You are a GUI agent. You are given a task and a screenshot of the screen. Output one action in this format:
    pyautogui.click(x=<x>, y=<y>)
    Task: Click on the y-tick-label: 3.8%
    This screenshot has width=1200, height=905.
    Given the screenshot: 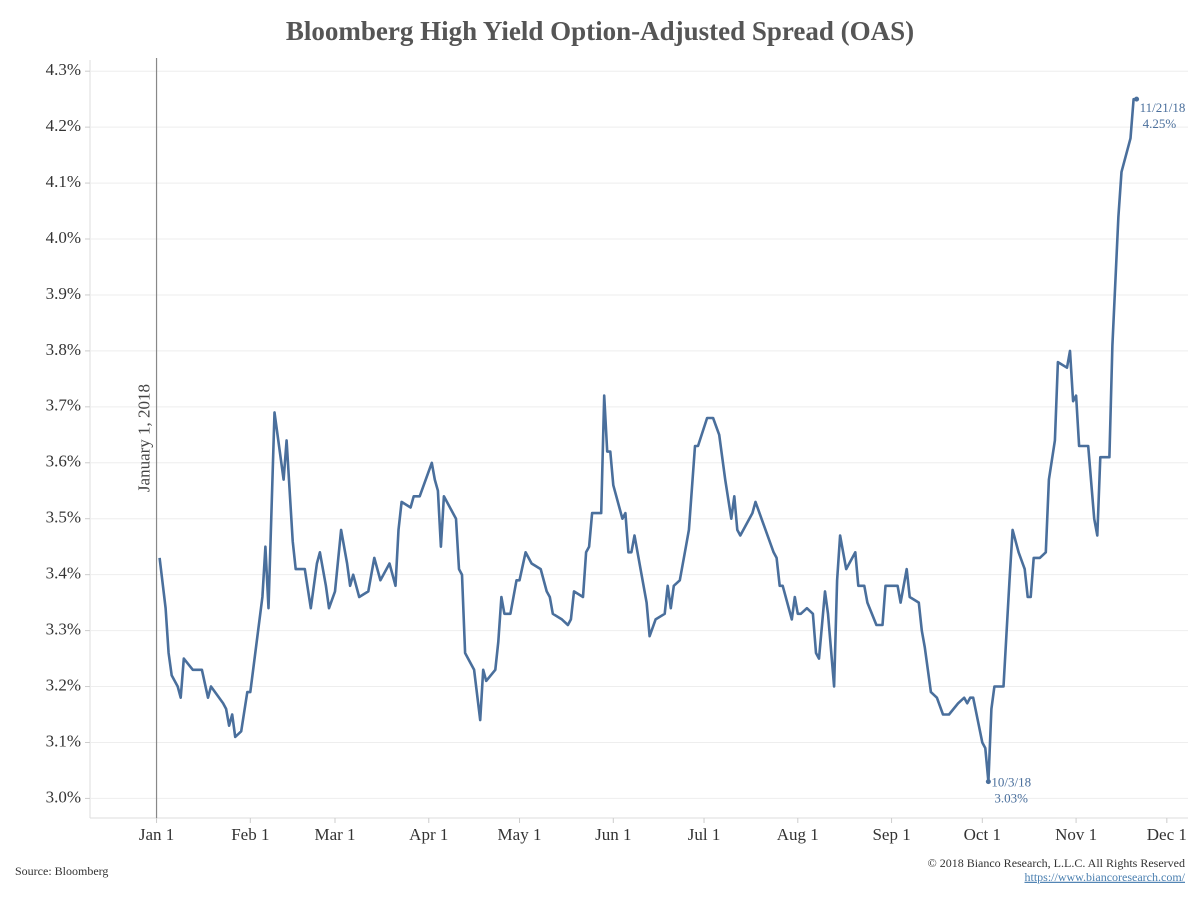 What is the action you would take?
    pyautogui.click(x=63, y=349)
    